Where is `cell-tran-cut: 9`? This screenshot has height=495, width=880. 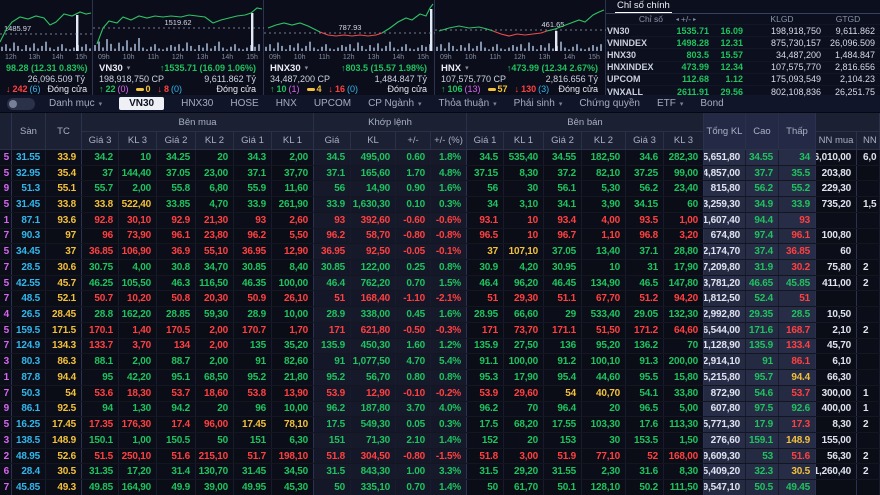
cell-tran-cut: 9 is located at coordinates (6, 189).